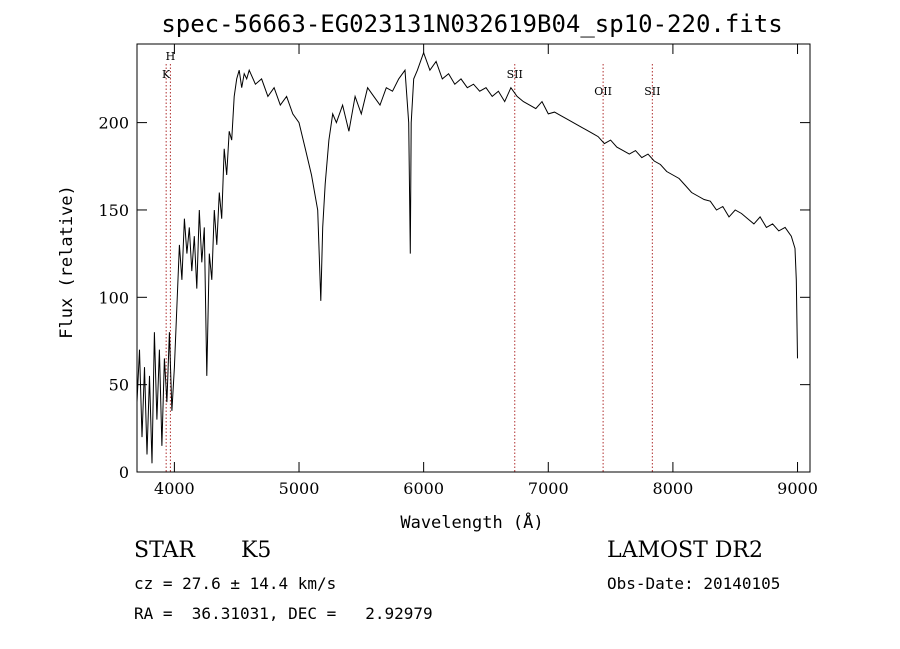  I want to click on x-tick-label: 4000, so click(174, 488).